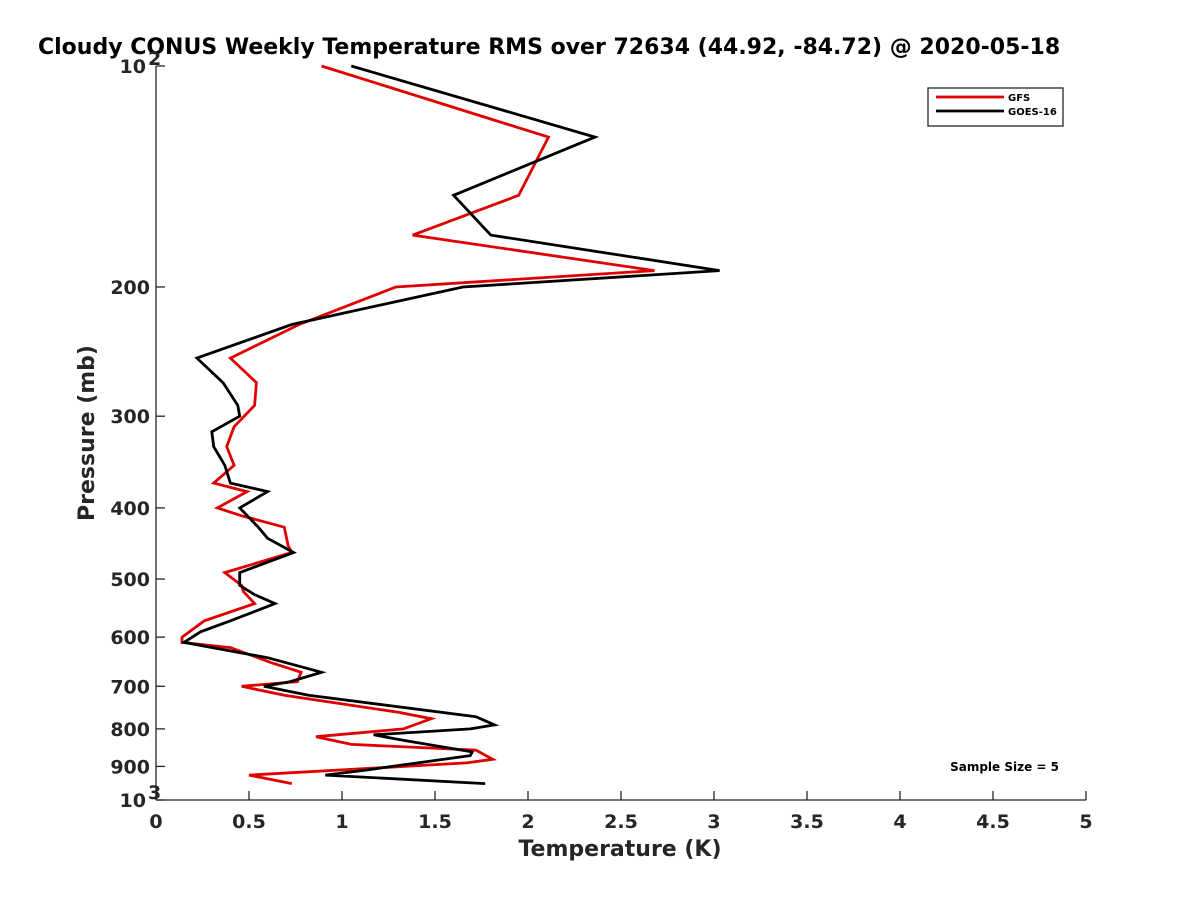 This screenshot has width=1200, height=900. Describe the element at coordinates (87, 433) in the screenshot. I see `y-axis-label: Pressure (mb)` at that location.